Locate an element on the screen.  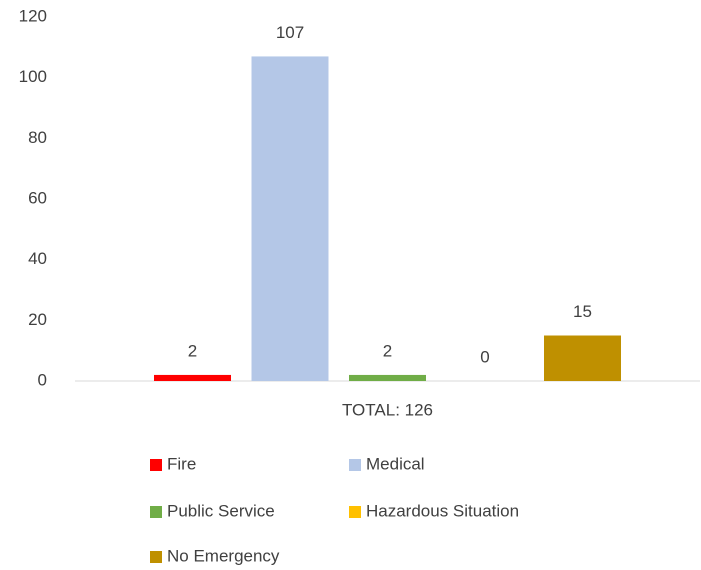
x-tick-label: TOTAL: 126 is located at coordinates (387, 409).